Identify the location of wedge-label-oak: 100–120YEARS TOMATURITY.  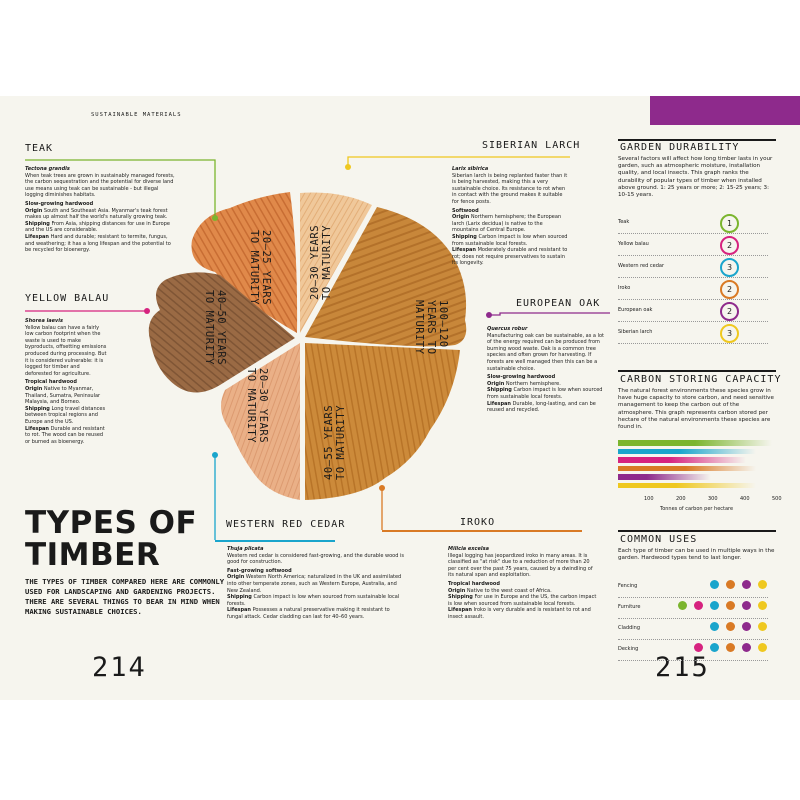
(431, 327).